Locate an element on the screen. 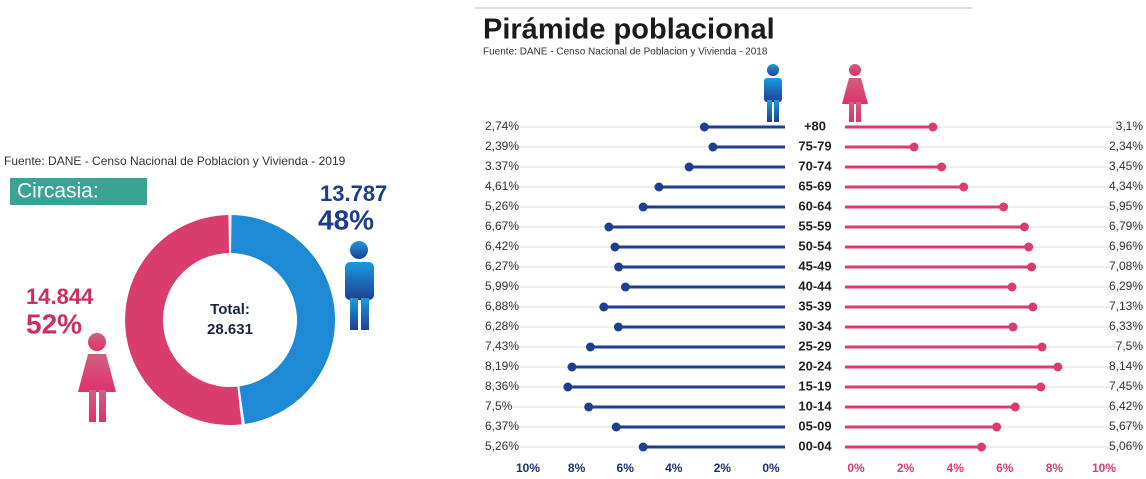 The height and width of the screenshot is (479, 1146). title-box is located at coordinates (78, 191).